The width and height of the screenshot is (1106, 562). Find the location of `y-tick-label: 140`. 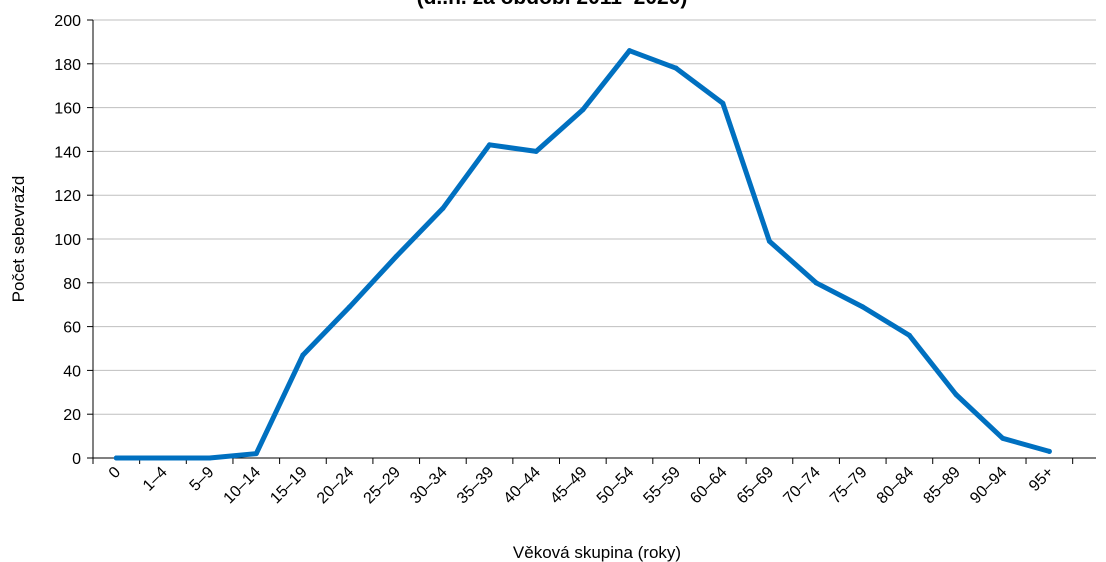

y-tick-label: 140 is located at coordinates (67, 152).